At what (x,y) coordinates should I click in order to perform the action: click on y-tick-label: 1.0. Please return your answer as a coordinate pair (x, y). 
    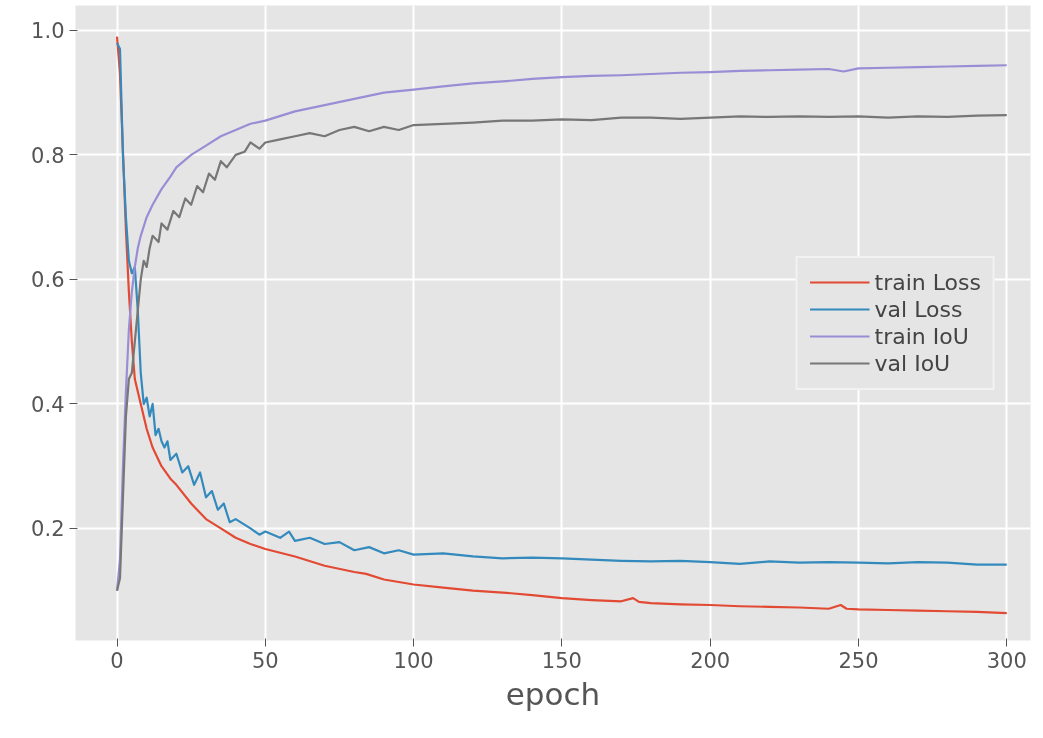
    Looking at the image, I should click on (48, 31).